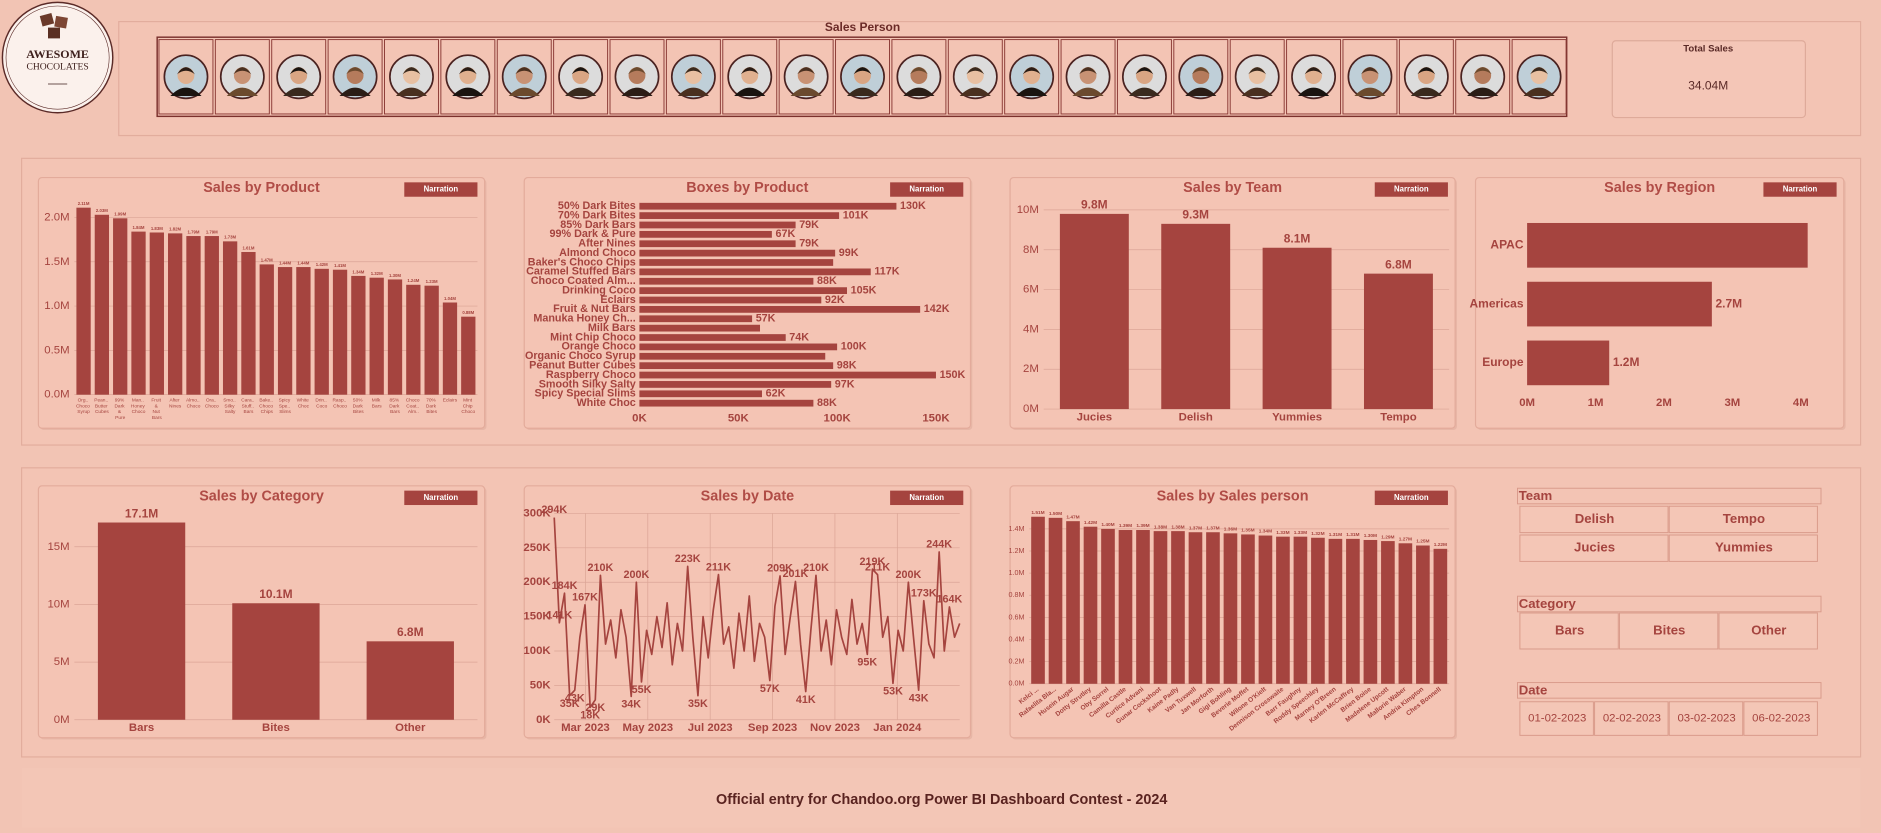 The width and height of the screenshot is (1881, 833). Describe the element at coordinates (827, 403) in the screenshot. I see `data-label: 88K` at that location.